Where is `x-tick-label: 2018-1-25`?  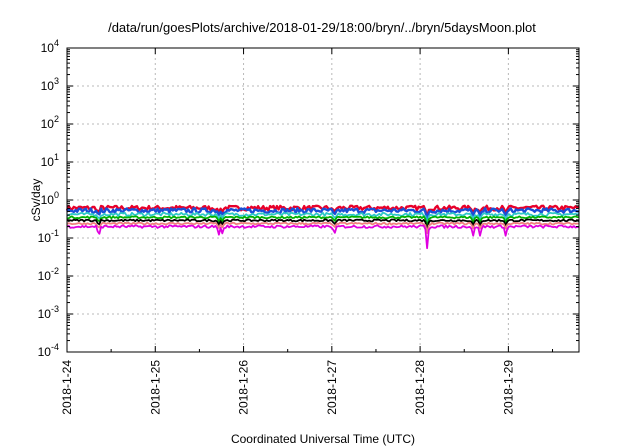
x-tick-label: 2018-1-25 is located at coordinates (155, 387).